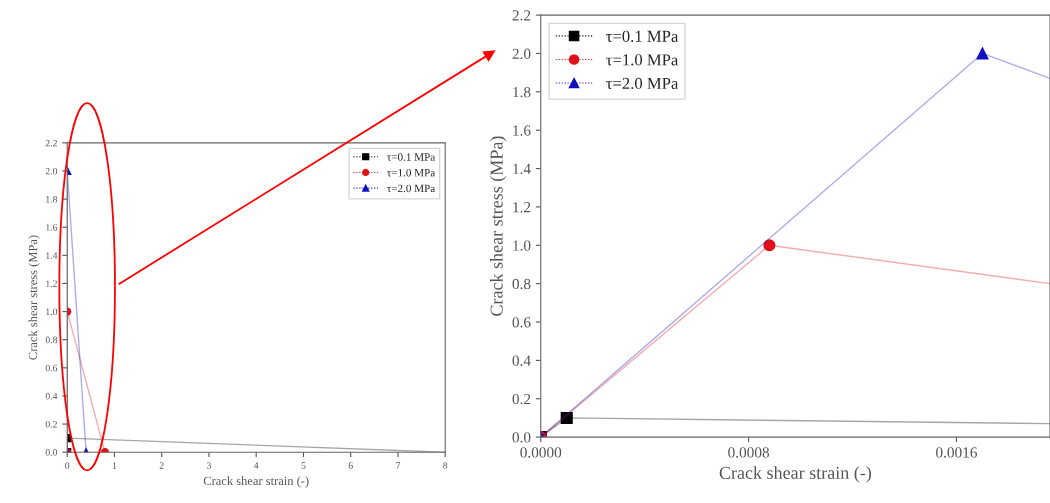 This screenshot has height=503, width=1050. What do you see at coordinates (303, 465) in the screenshot?
I see `x-tick-label: 5` at bounding box center [303, 465].